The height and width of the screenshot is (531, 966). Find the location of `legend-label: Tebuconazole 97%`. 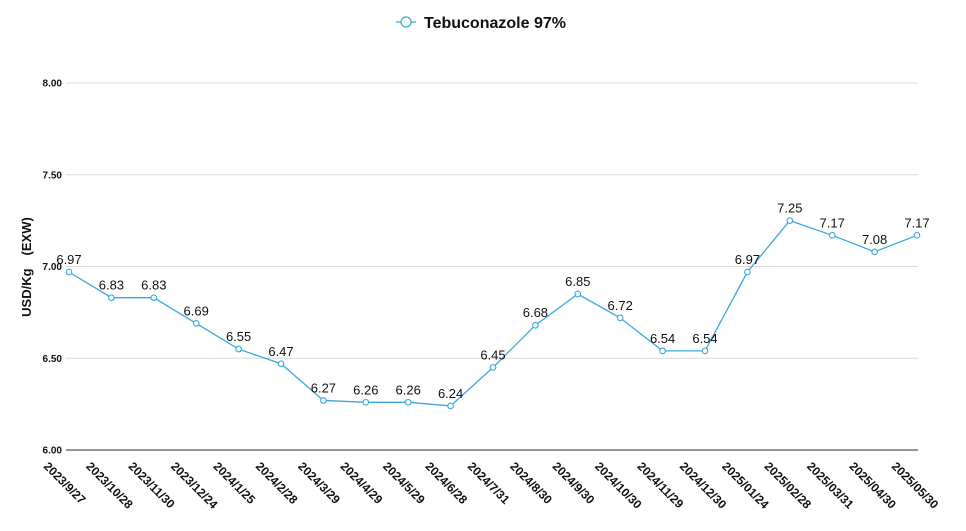

legend-label: Tebuconazole 97% is located at coordinates (495, 23).